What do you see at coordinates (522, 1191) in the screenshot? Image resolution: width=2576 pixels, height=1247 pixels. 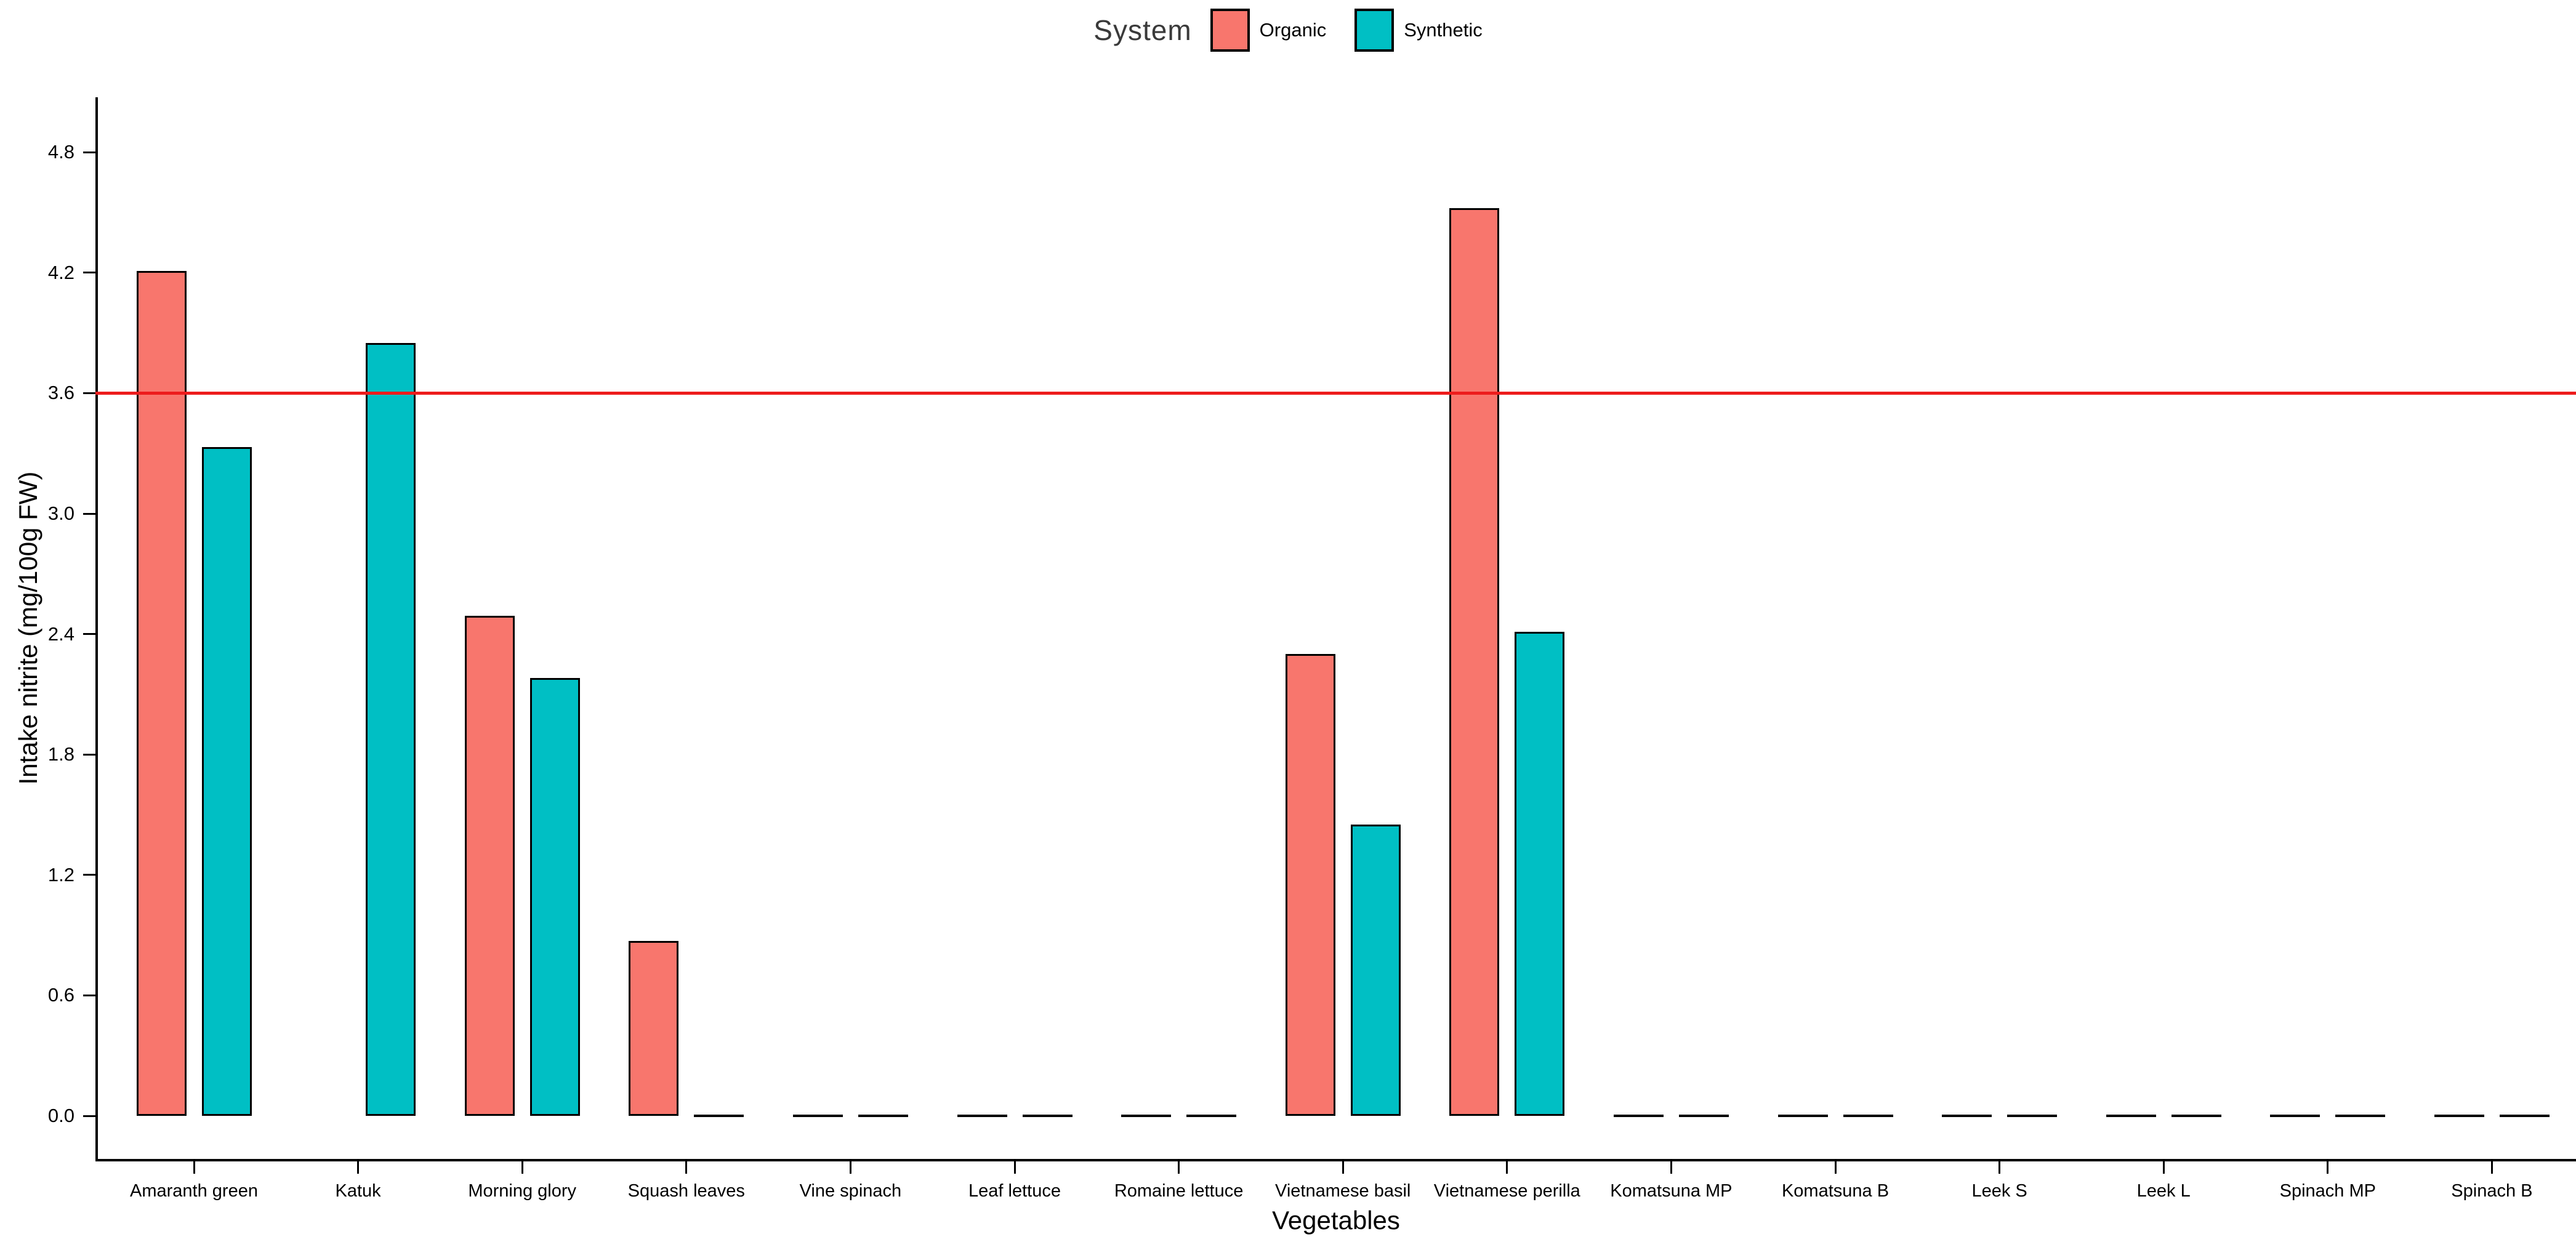 I see `x-tick-label: Morning glory` at bounding box center [522, 1191].